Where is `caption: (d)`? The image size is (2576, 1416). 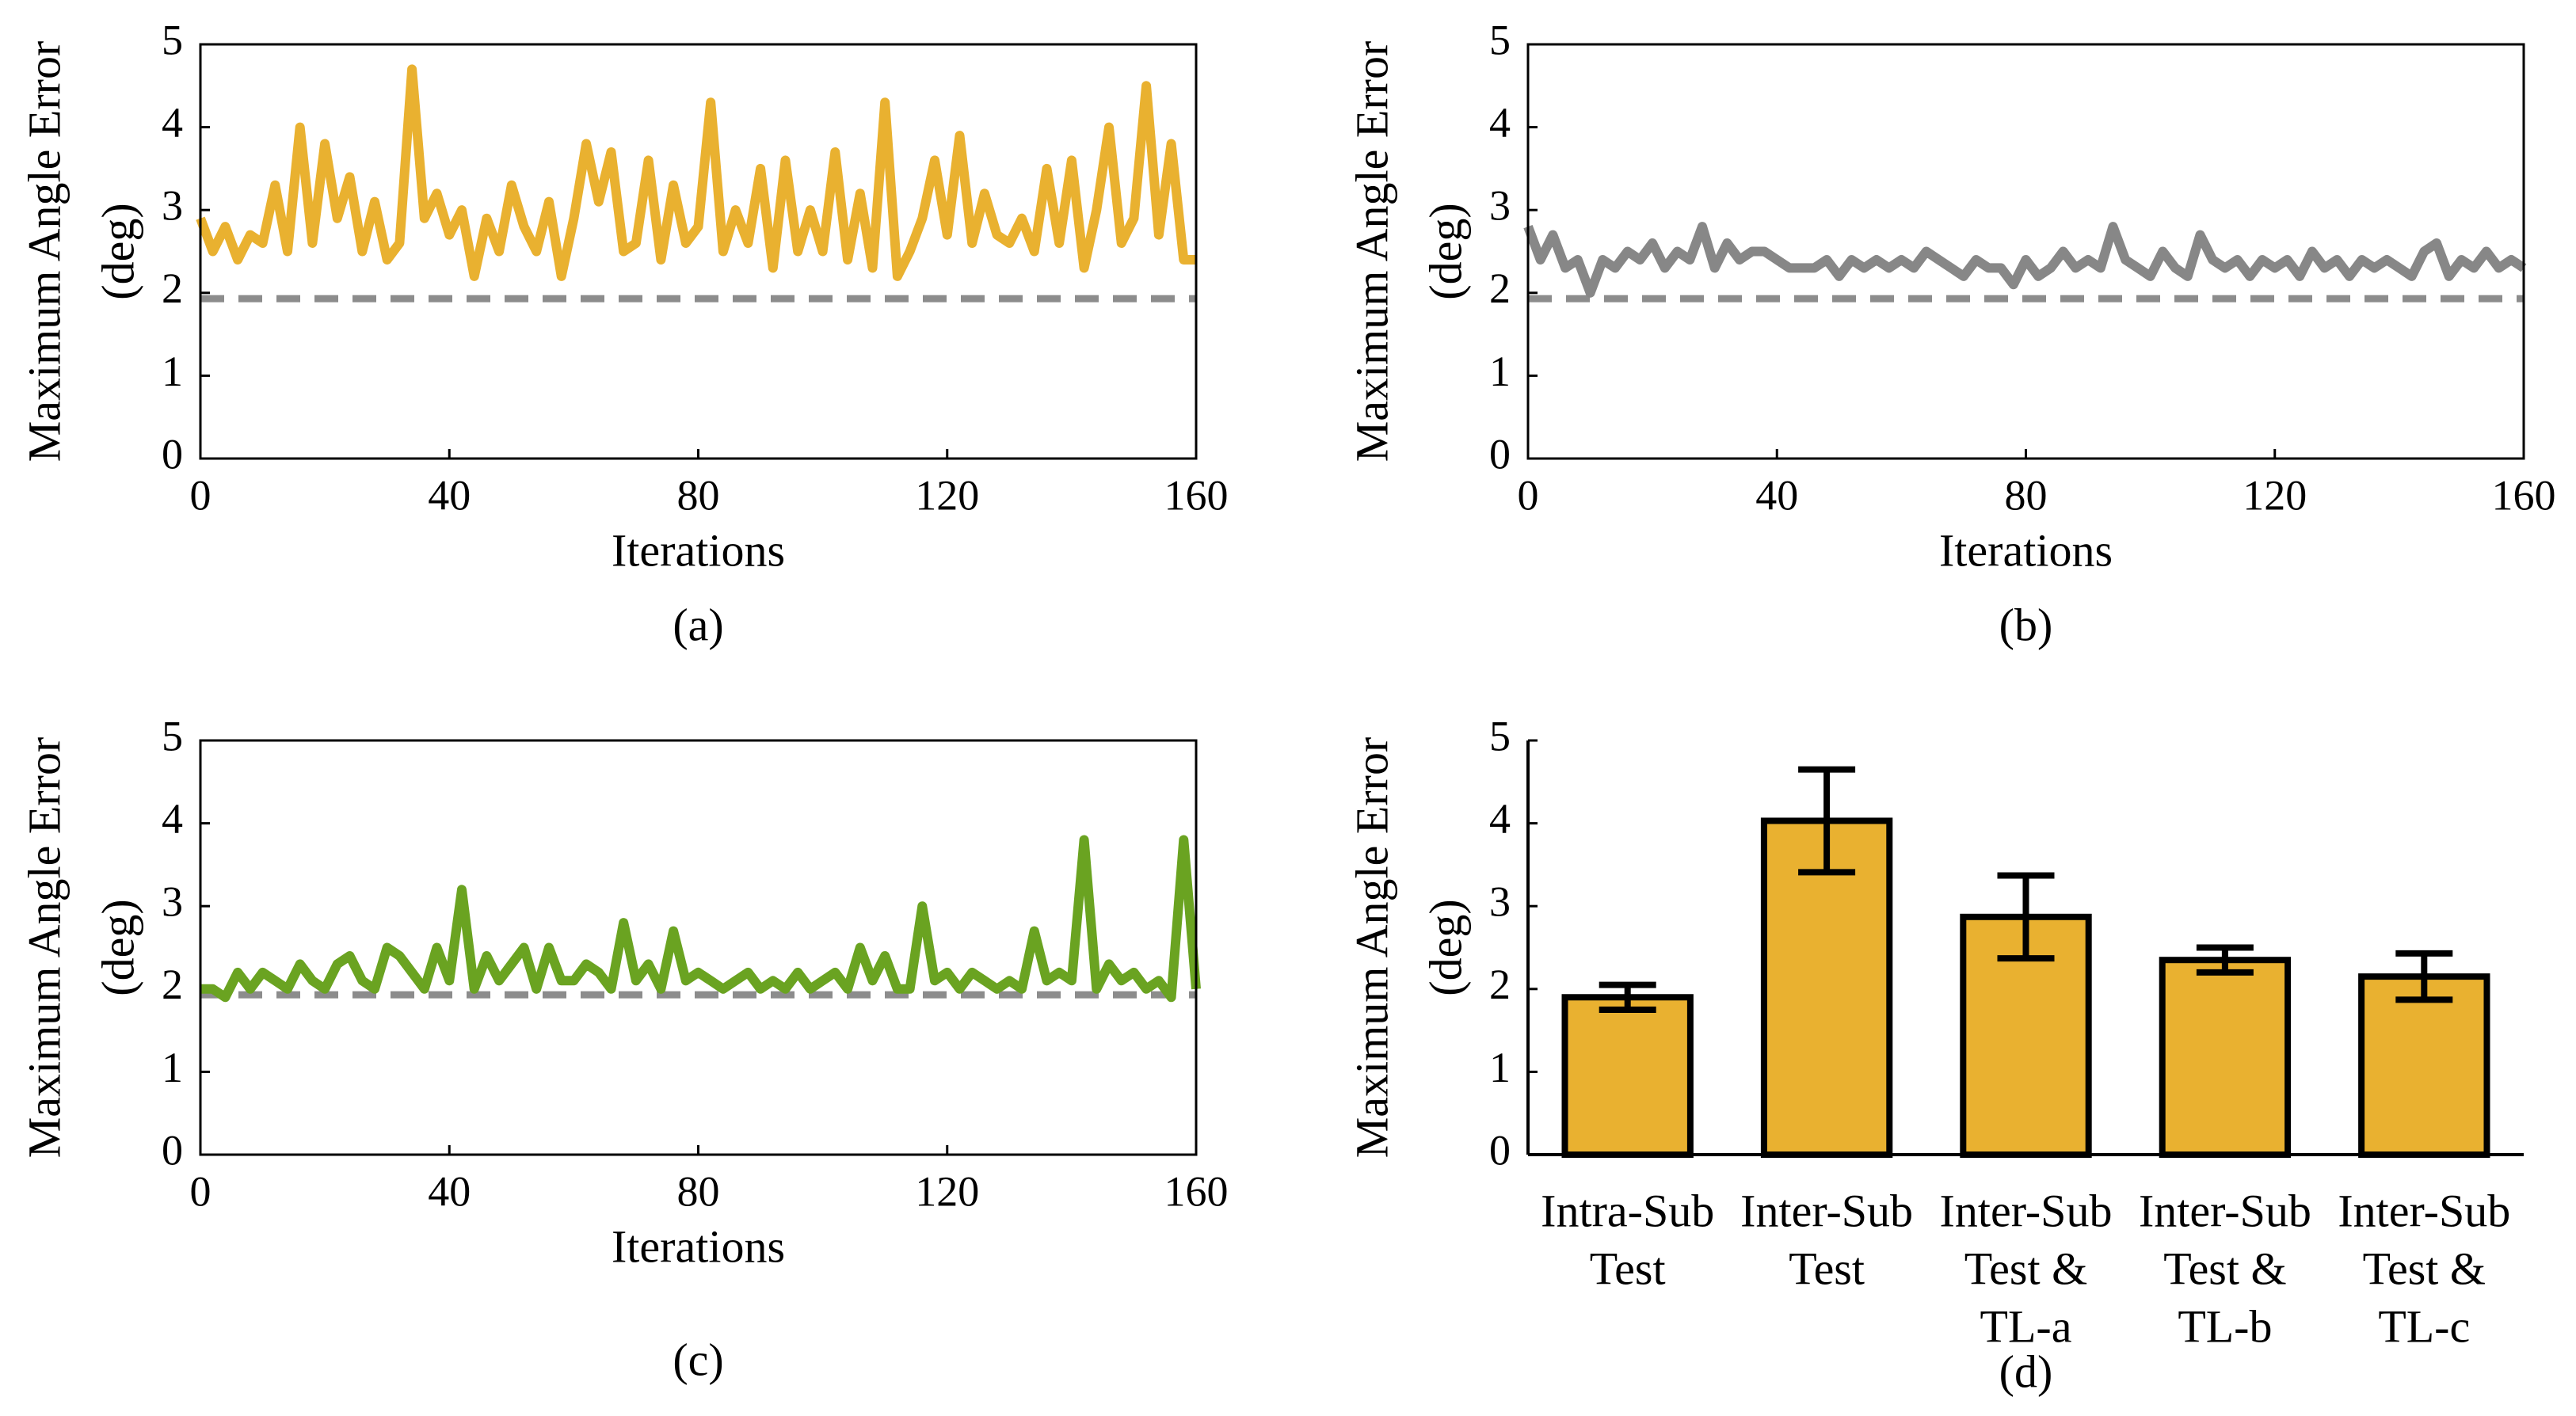 caption: (d) is located at coordinates (2026, 1371).